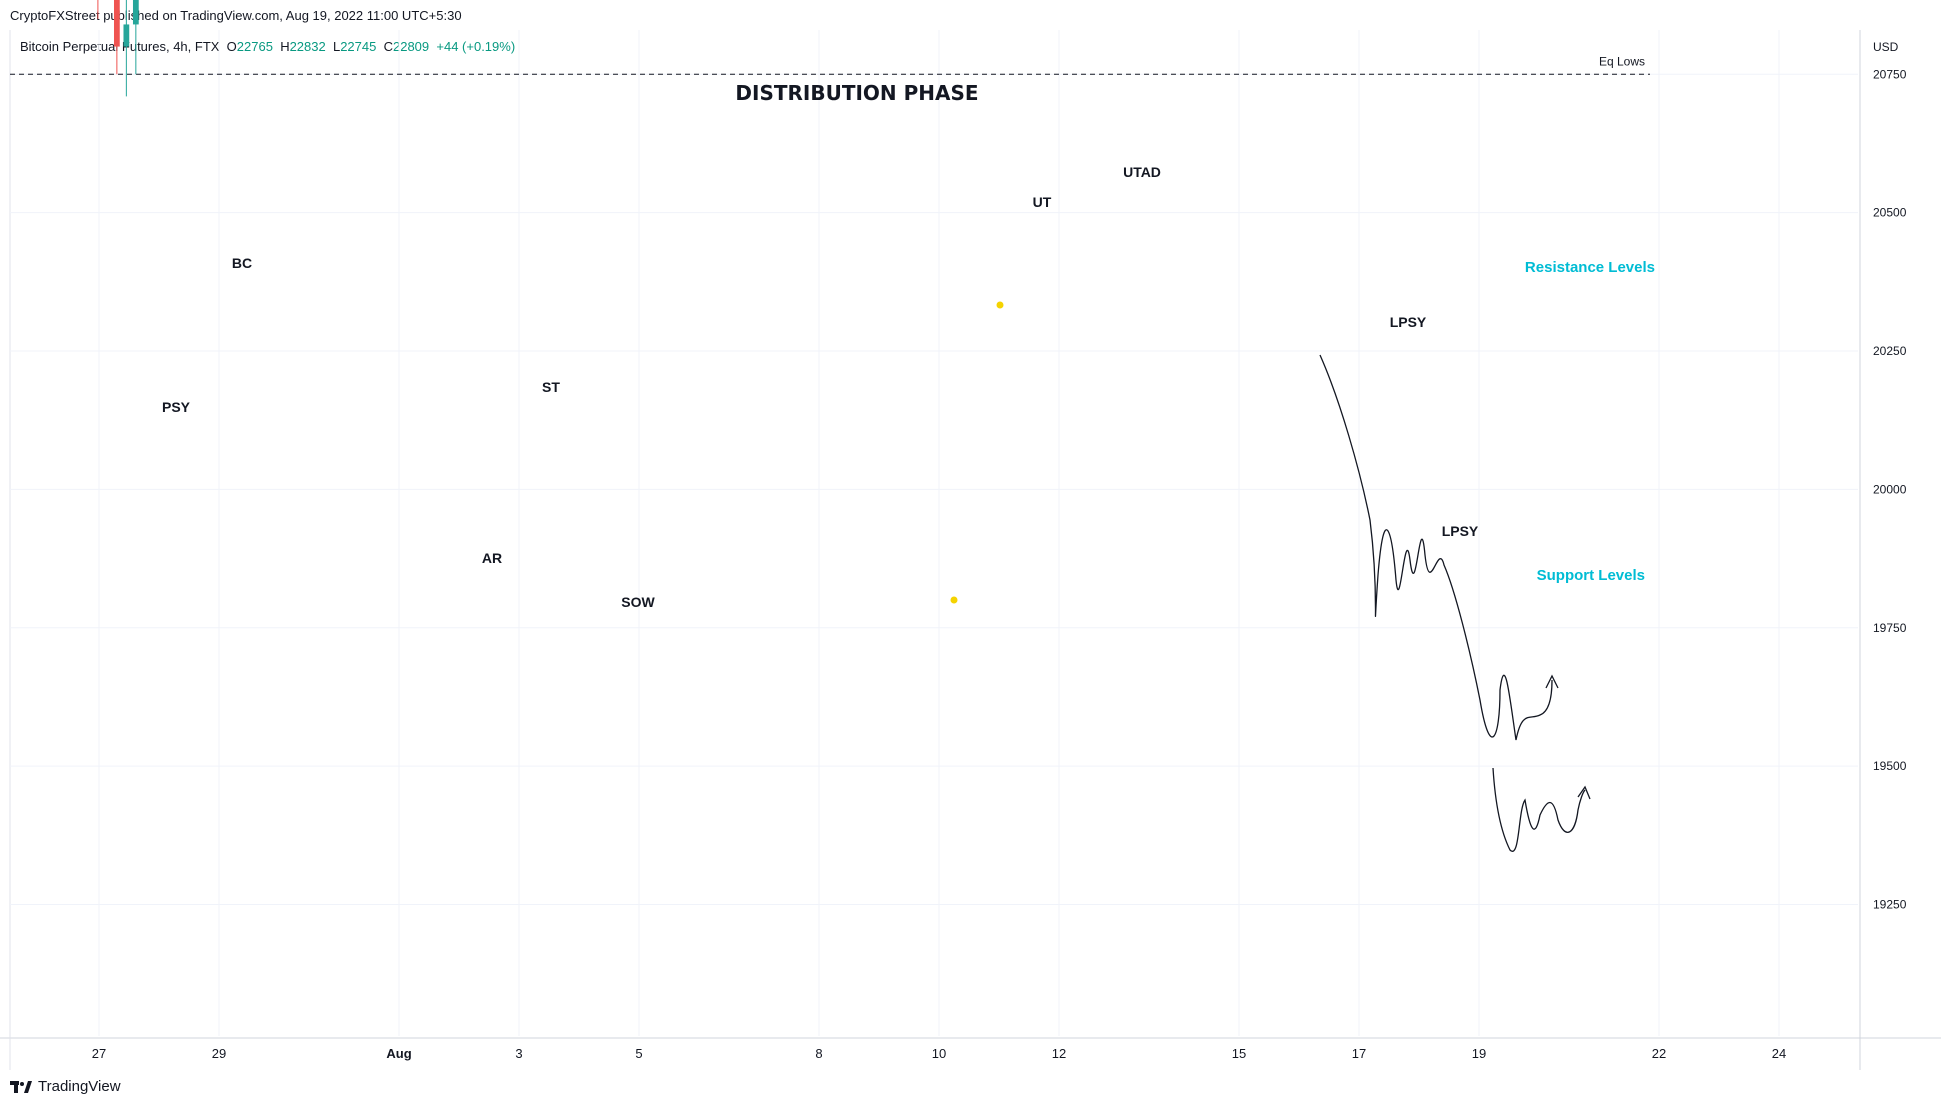 The image size is (1941, 1104). Describe the element at coordinates (307, 46) in the screenshot. I see `high-value: 22832` at that location.